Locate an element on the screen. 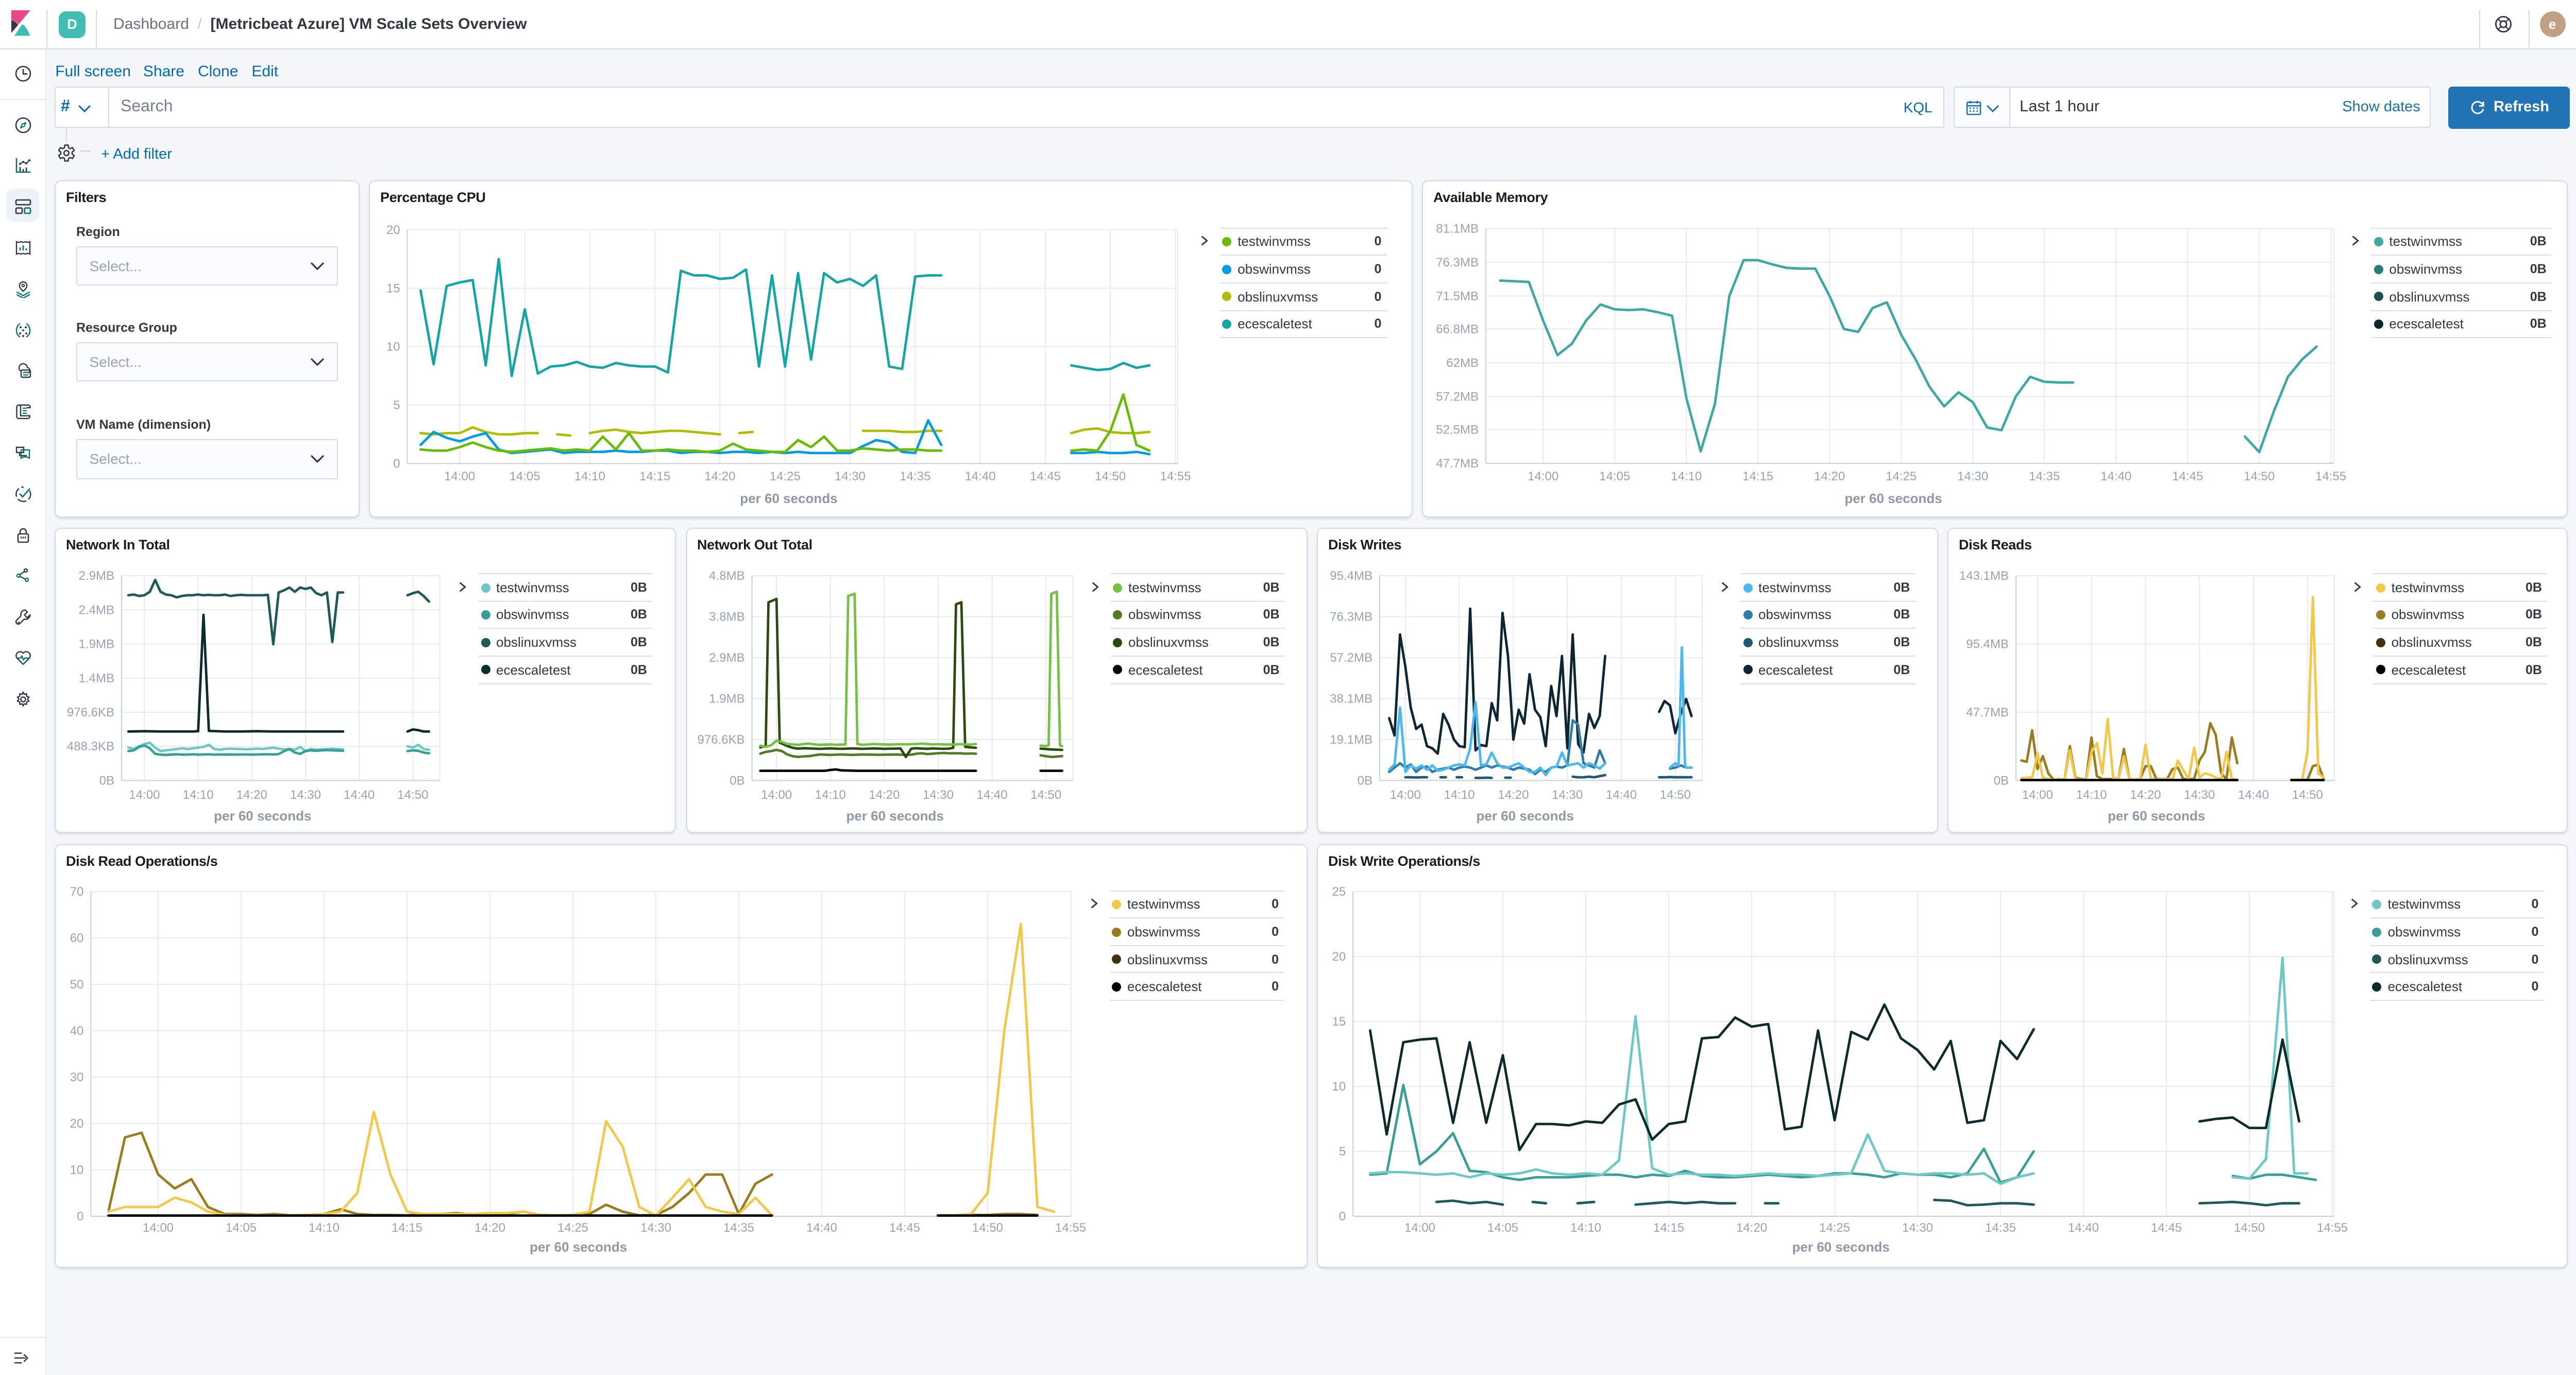 The width and height of the screenshot is (2576, 1375). svg-text: 2.4MB is located at coordinates (96, 610).